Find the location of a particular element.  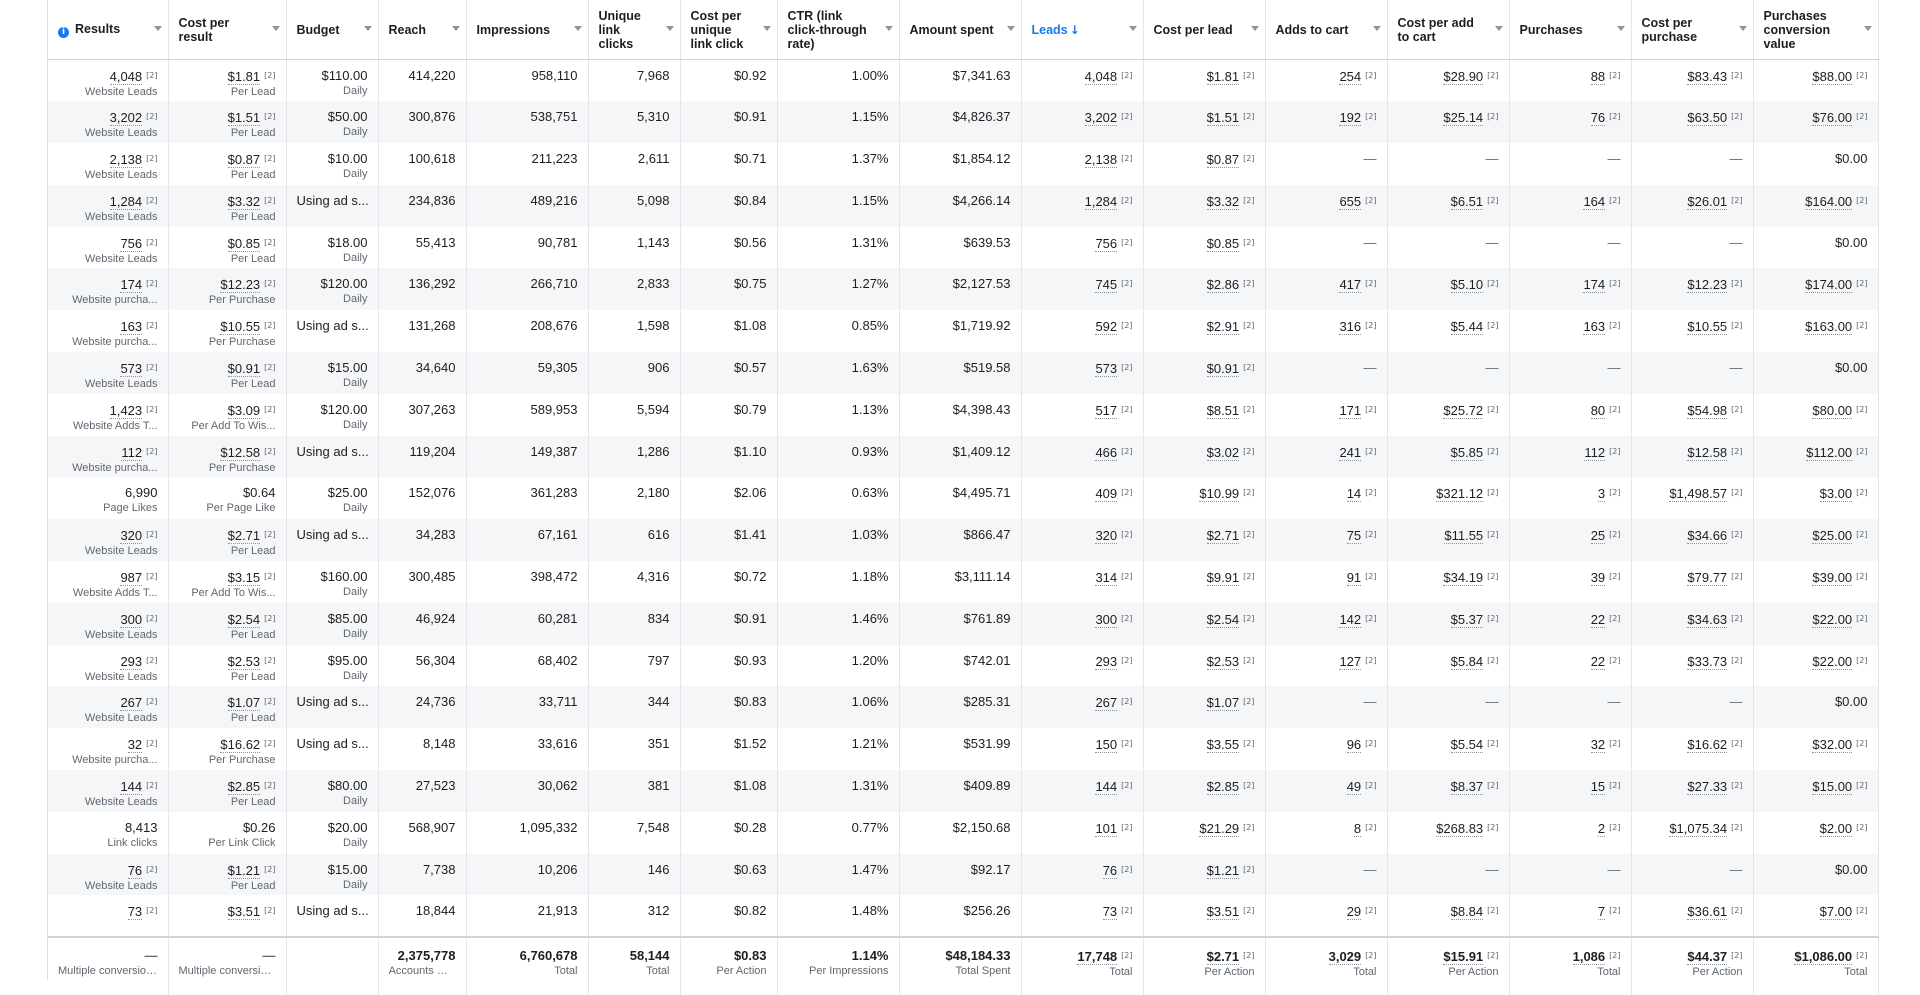

cell-number: $5.37 is located at coordinates (1467, 619).